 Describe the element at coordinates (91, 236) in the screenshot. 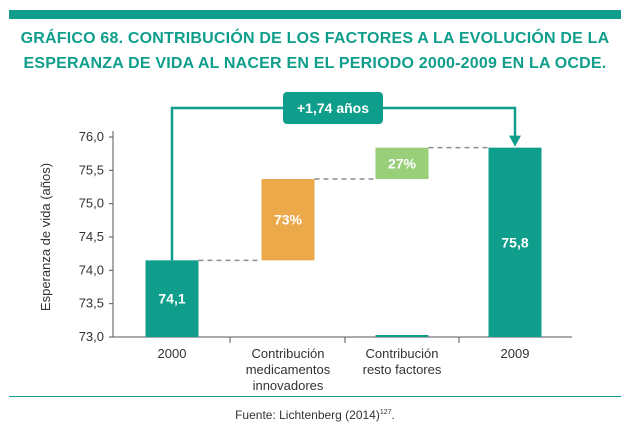

I see `y-tick-label: 74,5` at that location.